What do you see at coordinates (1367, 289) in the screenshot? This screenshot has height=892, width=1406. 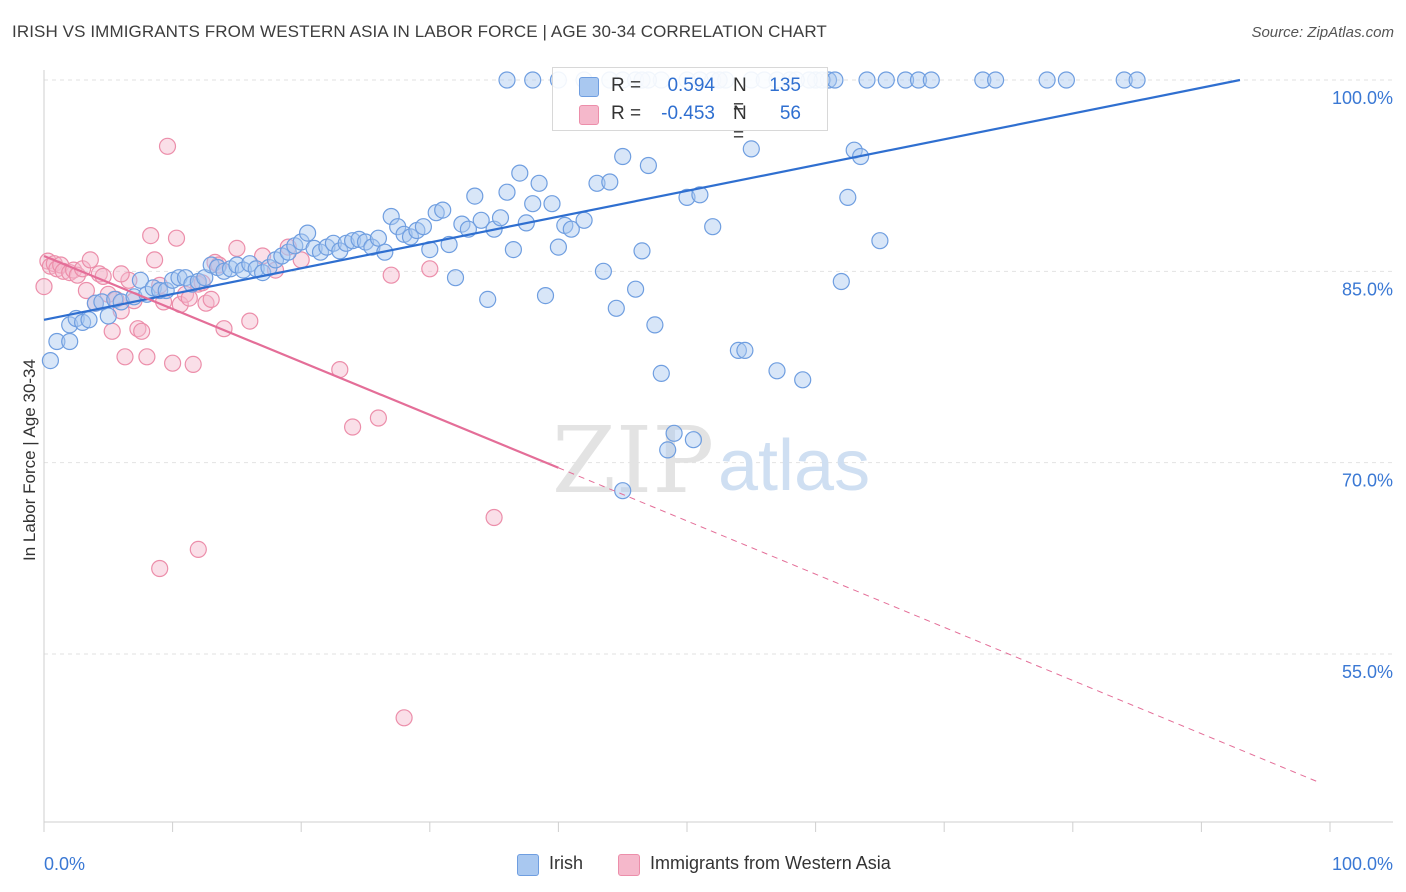 I see `y-tick-label: 85.0%` at bounding box center [1367, 289].